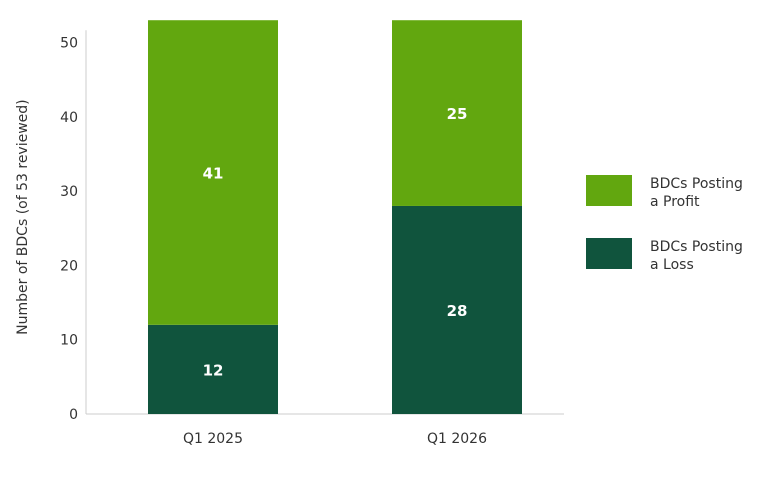  I want to click on legend: BDCs Posting a Profit BDCs Posting a Loss, so click(664, 224).